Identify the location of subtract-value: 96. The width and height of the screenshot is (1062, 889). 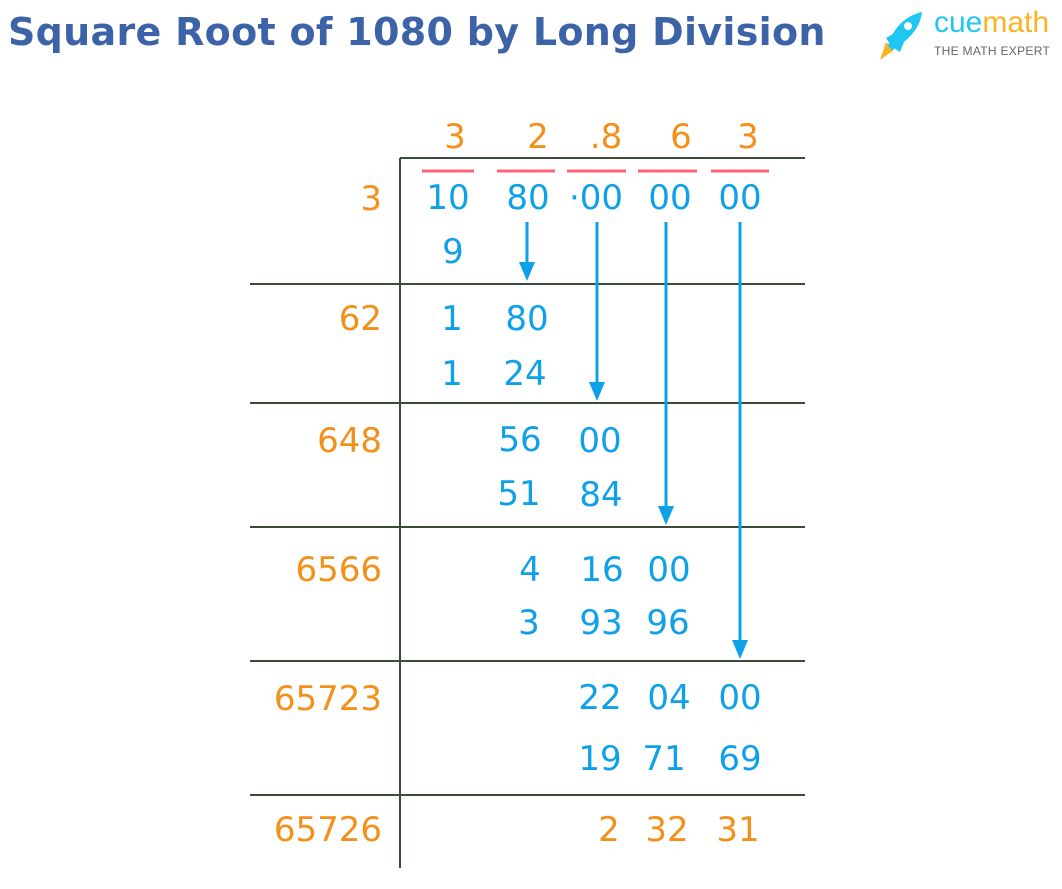
(668, 623).